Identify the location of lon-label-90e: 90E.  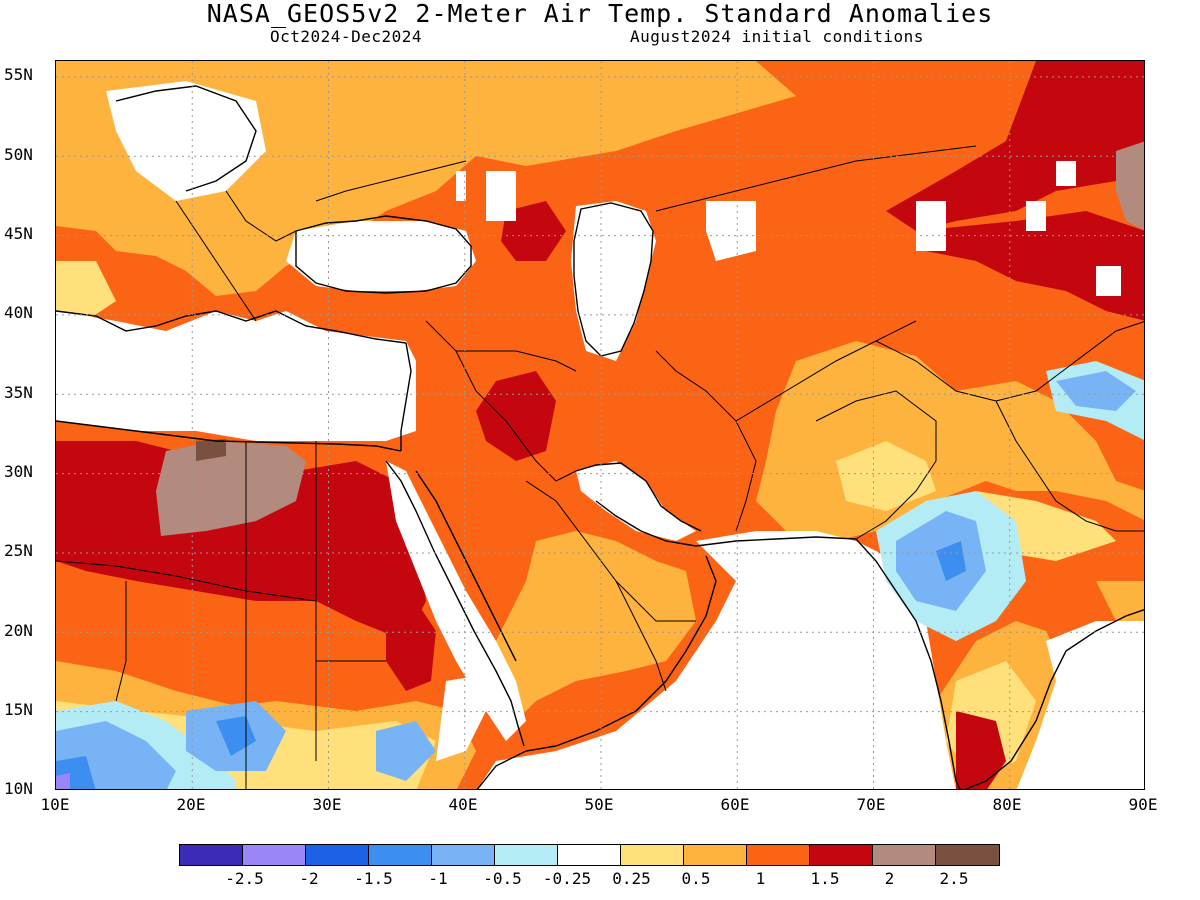
(1143, 804).